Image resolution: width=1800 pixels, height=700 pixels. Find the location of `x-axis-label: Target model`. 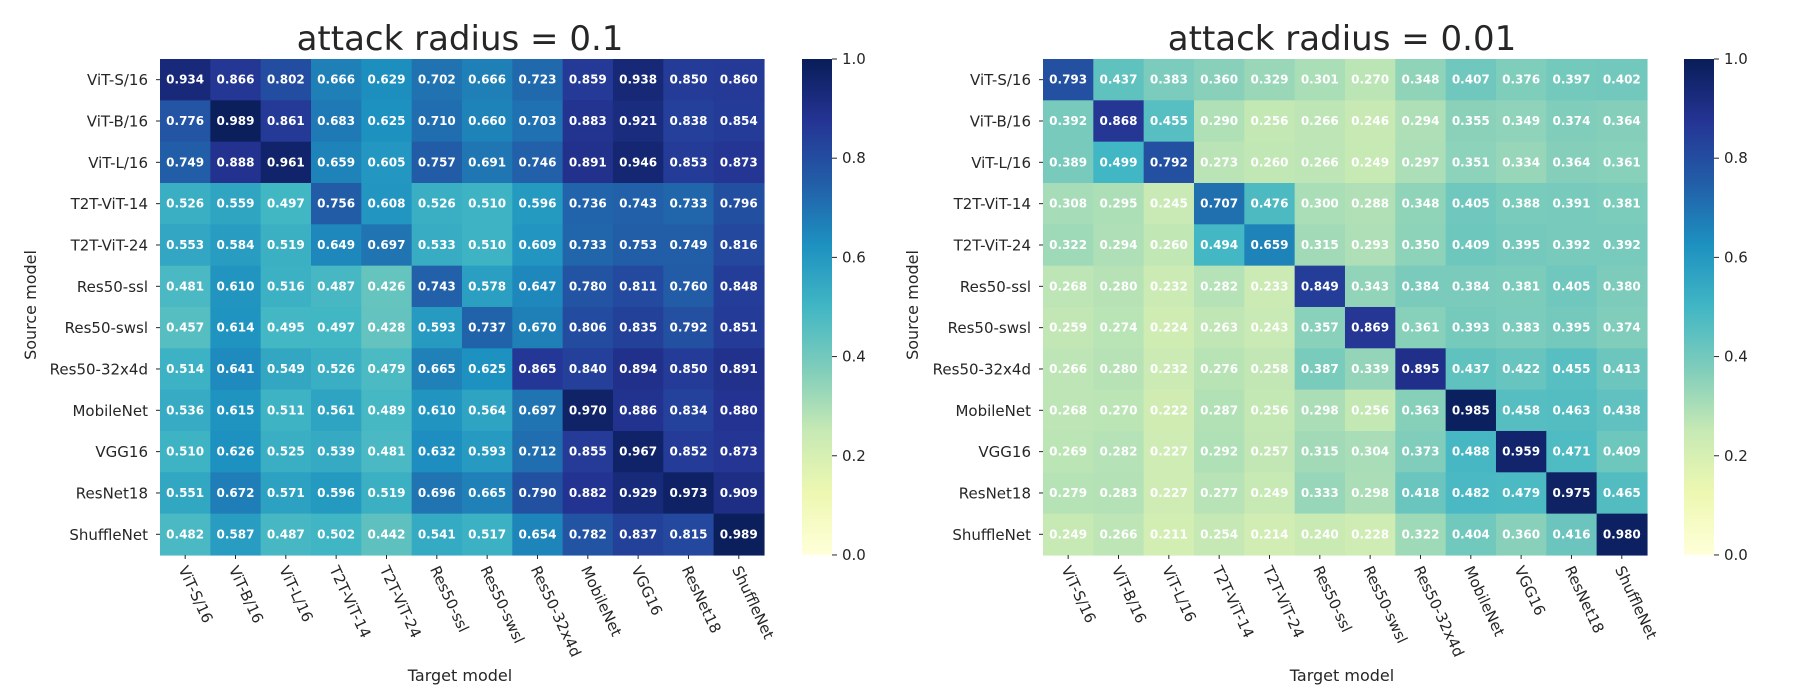

x-axis-label: Target model is located at coordinates (459, 675).